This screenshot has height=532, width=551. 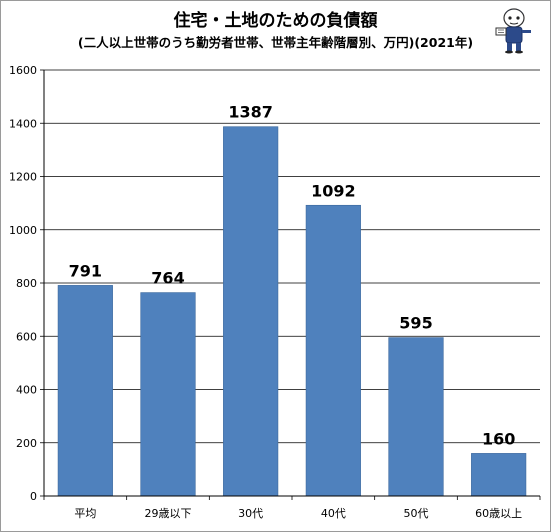 I want to click on y-tick-label: 1000, so click(x=23, y=230).